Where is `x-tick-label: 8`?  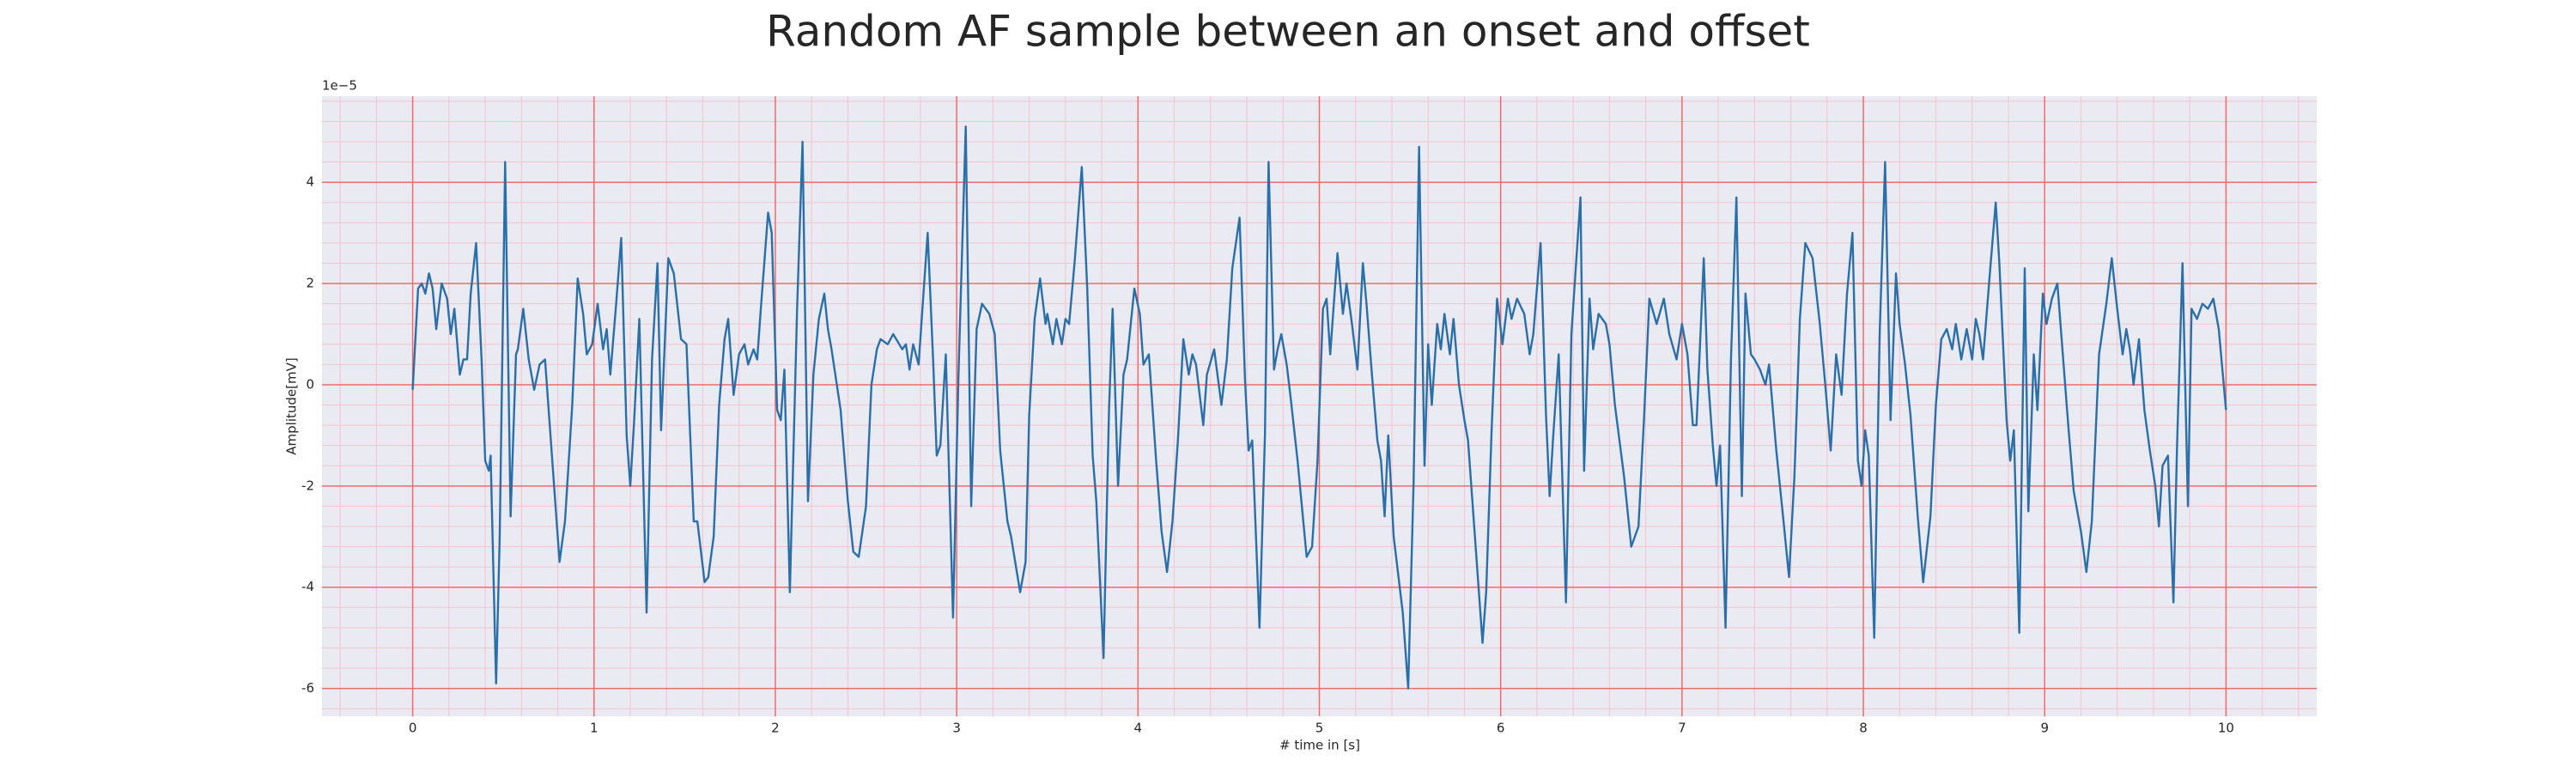 x-tick-label: 8 is located at coordinates (1864, 728).